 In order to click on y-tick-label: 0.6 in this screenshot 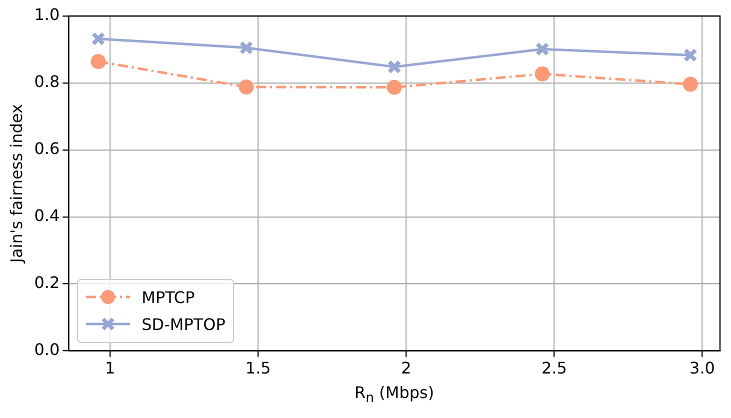, I will do `click(47, 148)`.